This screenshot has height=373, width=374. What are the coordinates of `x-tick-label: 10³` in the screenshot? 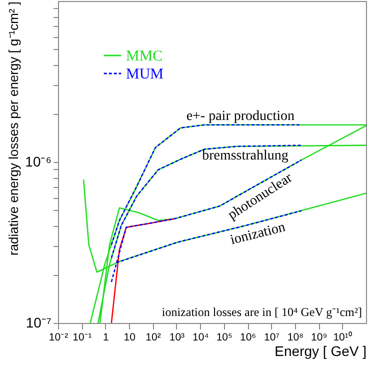 It's located at (177, 338).